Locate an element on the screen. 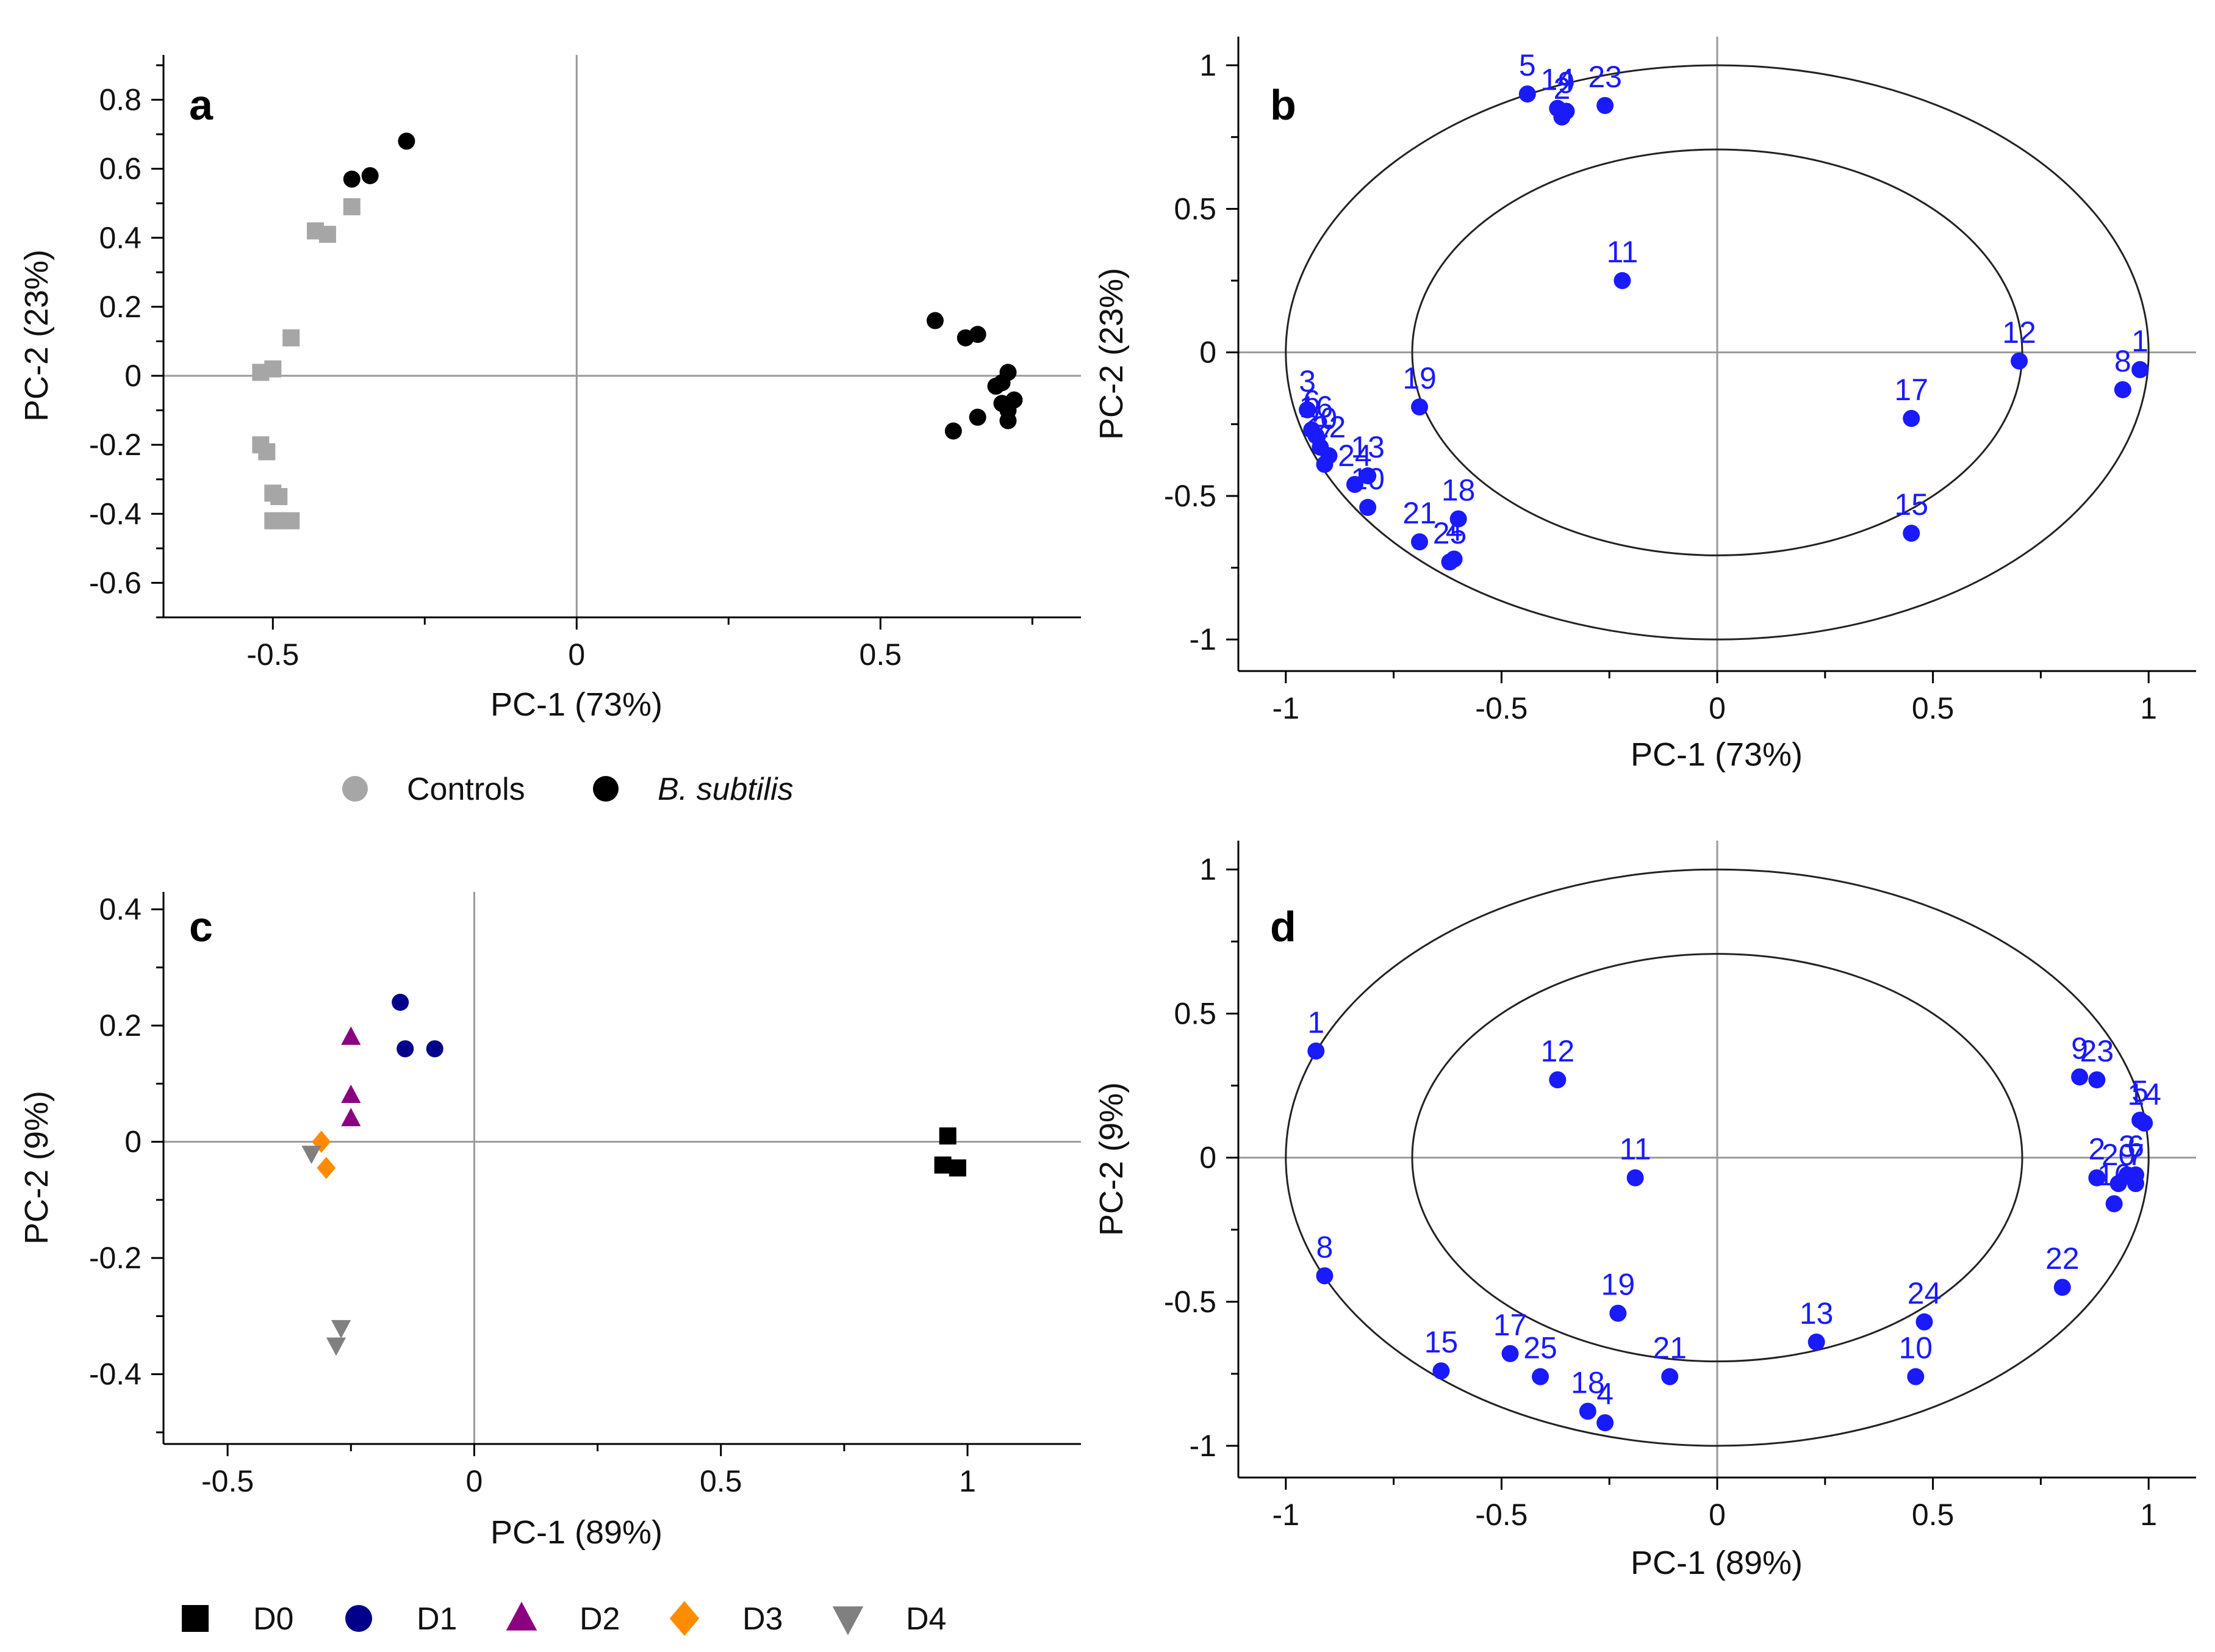 The height and width of the screenshot is (1652, 2215). series-d0 is located at coordinates (950, 1152).